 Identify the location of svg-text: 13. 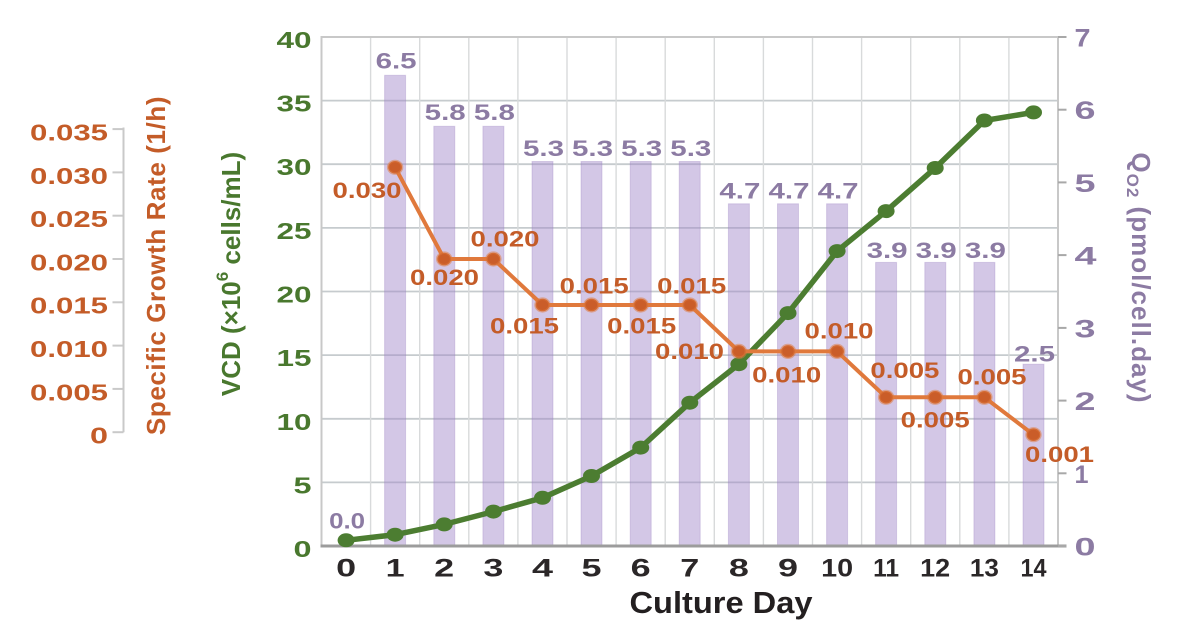
(984, 569).